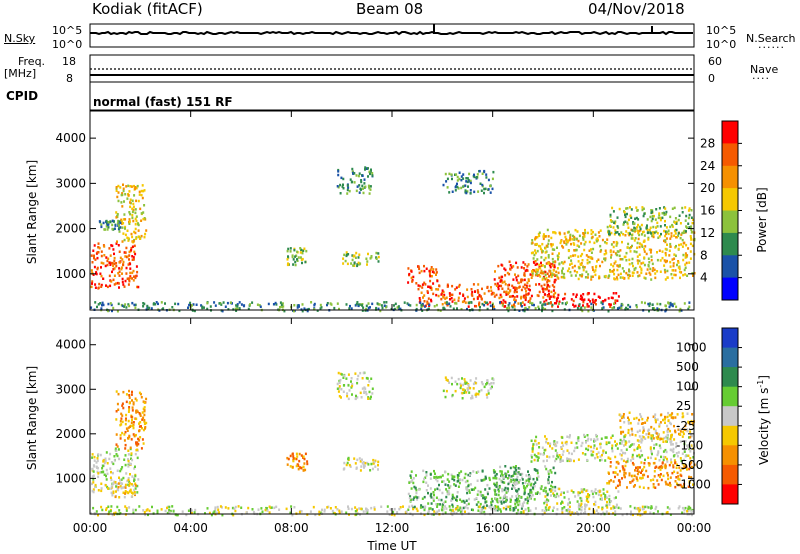 The height and width of the screenshot is (554, 800). I want to click on date-title: 04/Nov/2018, so click(636, 9).